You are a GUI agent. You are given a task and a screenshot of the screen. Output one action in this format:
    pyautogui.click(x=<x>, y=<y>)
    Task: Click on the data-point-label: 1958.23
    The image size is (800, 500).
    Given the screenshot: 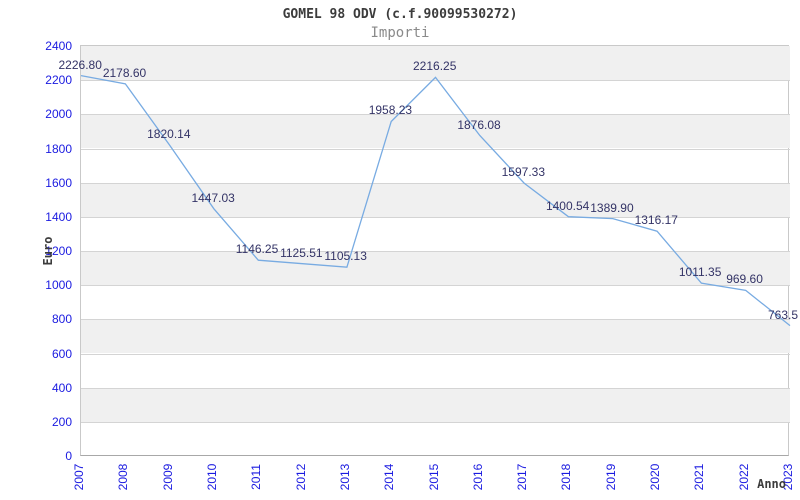 What is the action you would take?
    pyautogui.click(x=390, y=110)
    